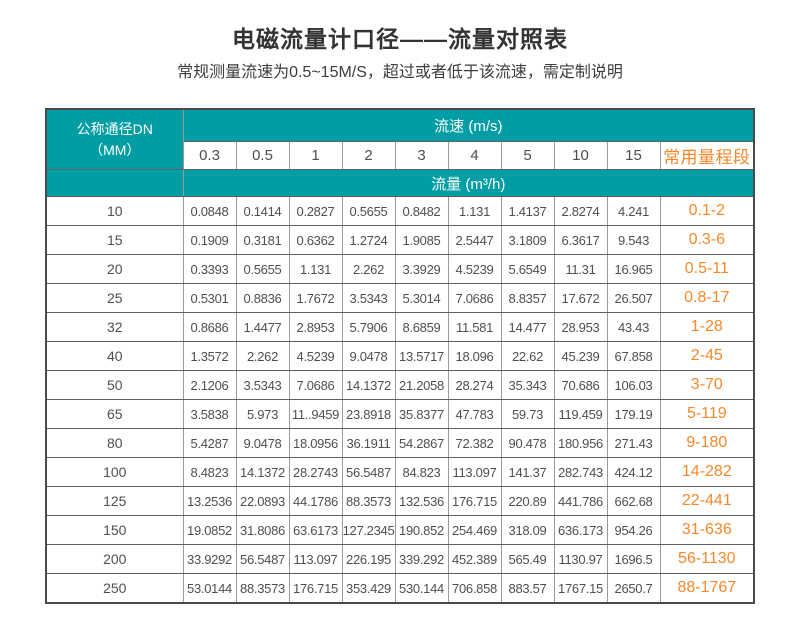 This screenshot has width=800, height=624. I want to click on range-cell: 0.1-2, so click(707, 211).